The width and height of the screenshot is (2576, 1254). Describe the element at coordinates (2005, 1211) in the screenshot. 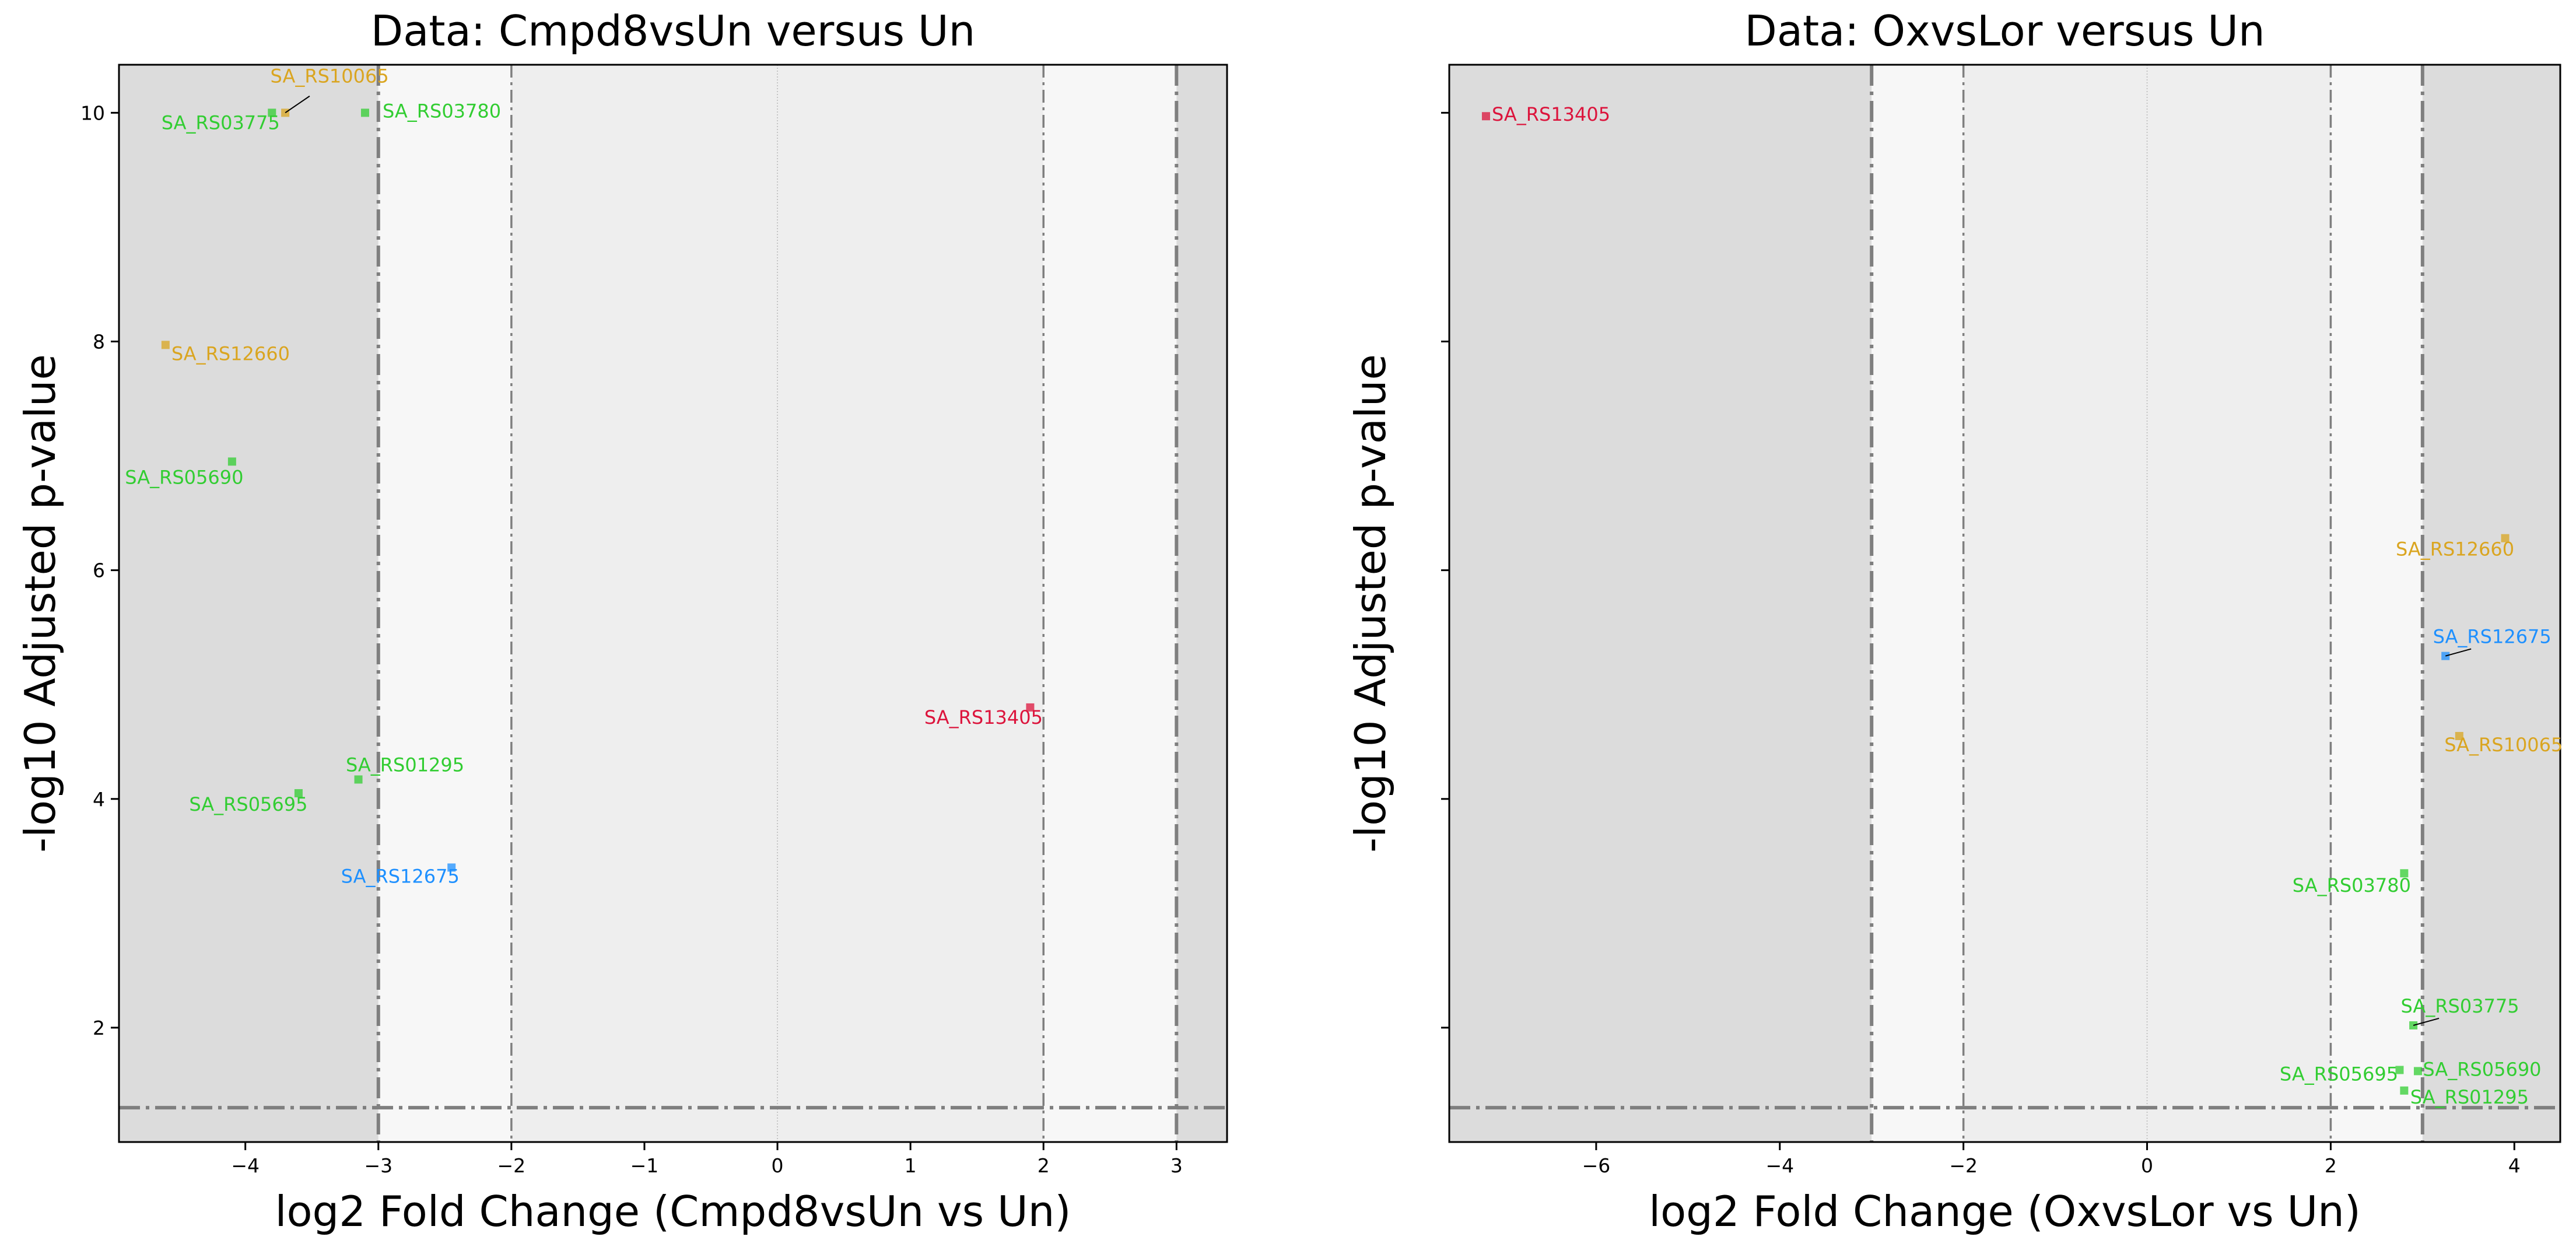

I see `x-axis-label: log2 Fold Change (OxvsLor vs Un)` at that location.